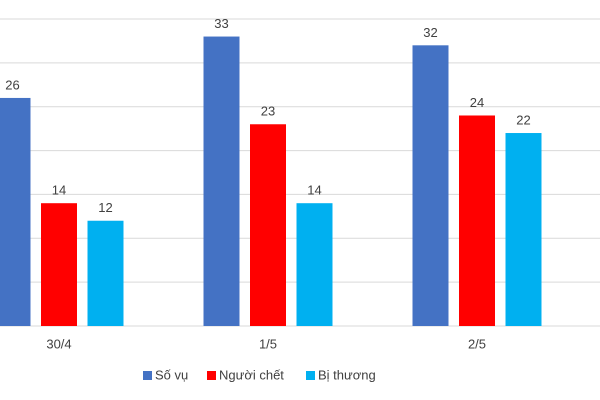  Describe the element at coordinates (268, 111) in the screenshot. I see `value-label: 23` at that location.